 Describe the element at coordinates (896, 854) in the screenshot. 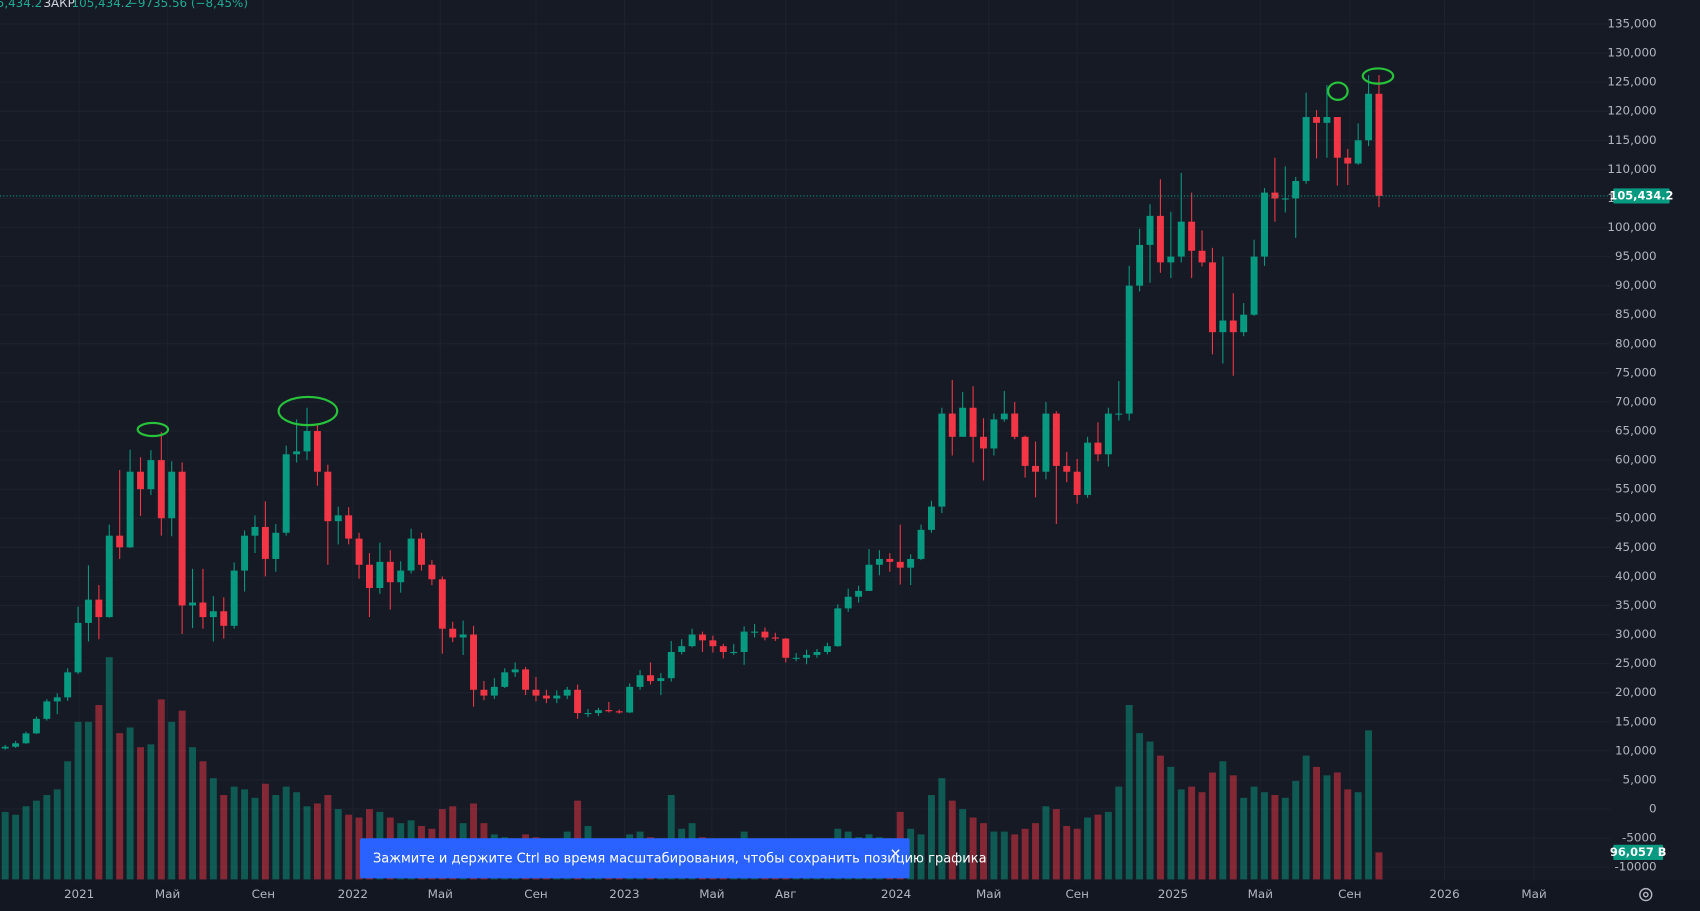

I see `toast-close: ✕` at that location.